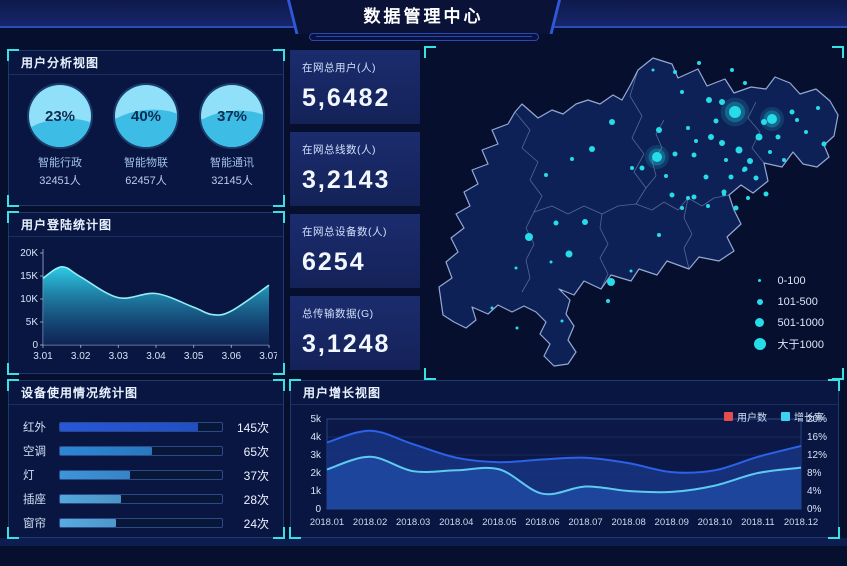 The image size is (847, 566). What do you see at coordinates (456, 522) in the screenshot?
I see `svg-text: 2018.04` at bounding box center [456, 522].